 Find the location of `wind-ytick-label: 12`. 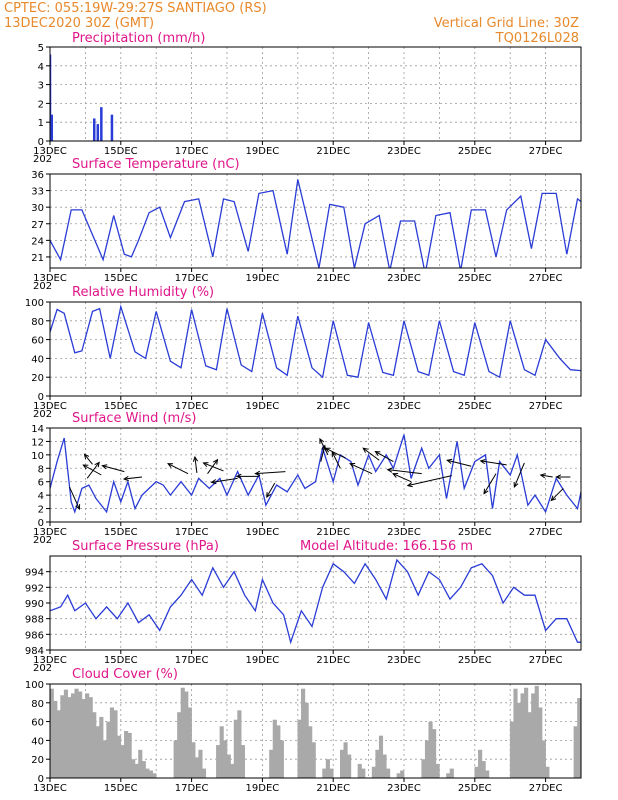

wind-ytick-label: 12 is located at coordinates (37, 442).